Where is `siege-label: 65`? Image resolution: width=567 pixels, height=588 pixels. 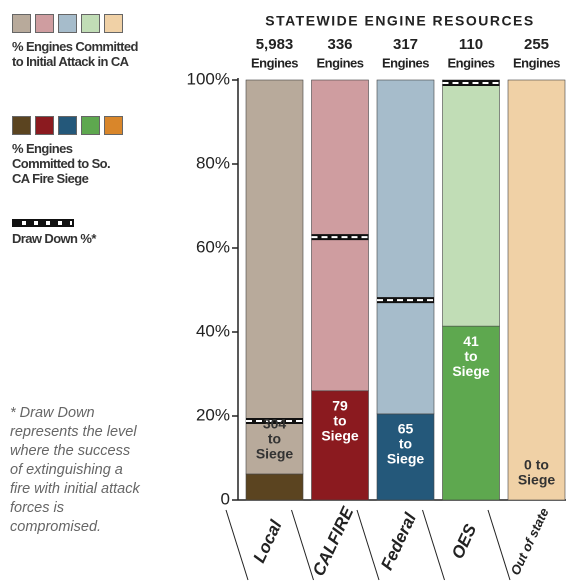 siege-label: 65 is located at coordinates (406, 429).